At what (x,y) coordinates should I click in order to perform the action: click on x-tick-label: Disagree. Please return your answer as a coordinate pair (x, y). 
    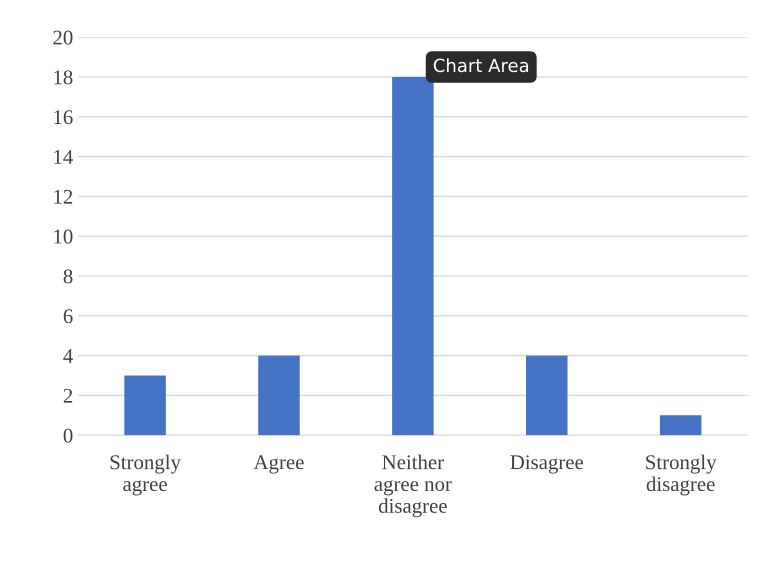
    Looking at the image, I should click on (547, 464).